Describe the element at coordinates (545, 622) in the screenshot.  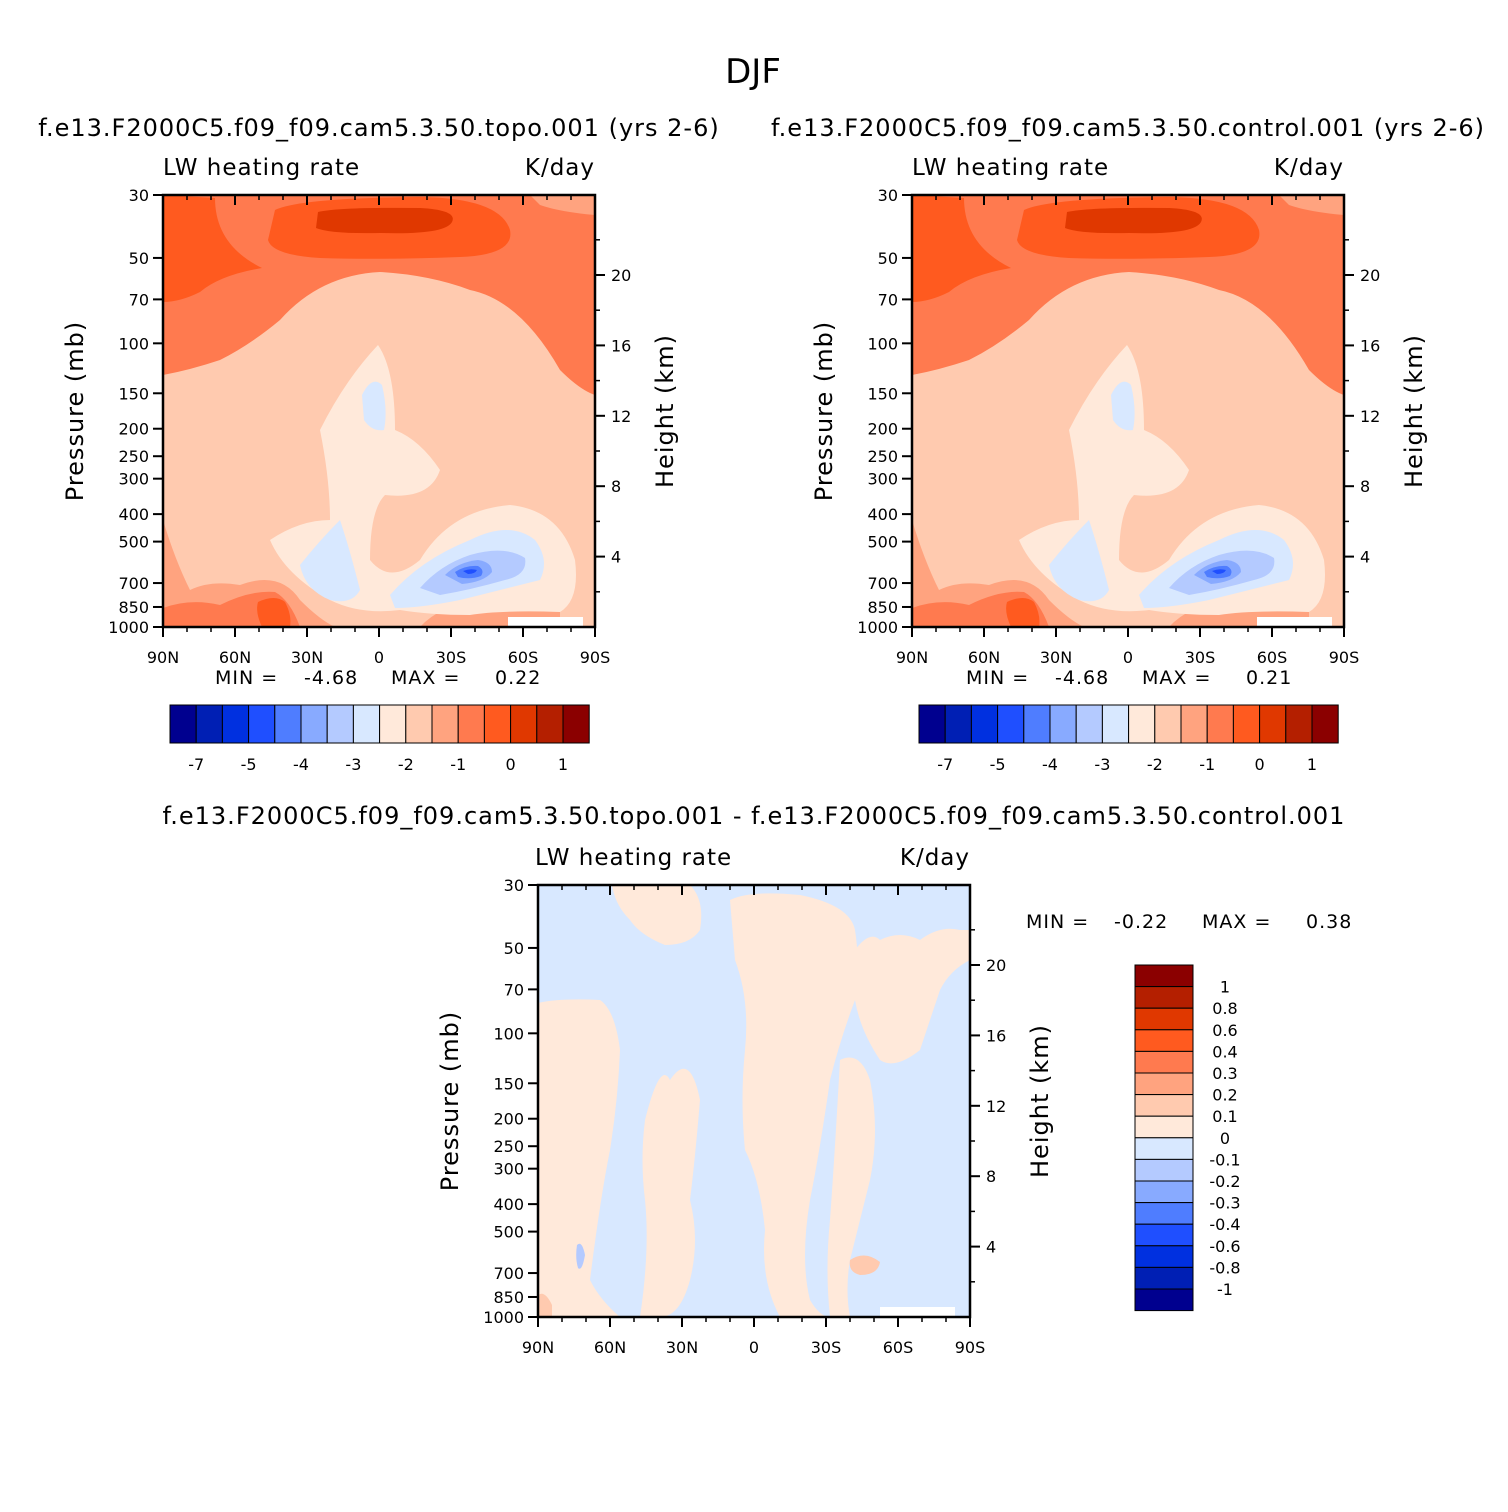
I see `missing-data-patch` at that location.